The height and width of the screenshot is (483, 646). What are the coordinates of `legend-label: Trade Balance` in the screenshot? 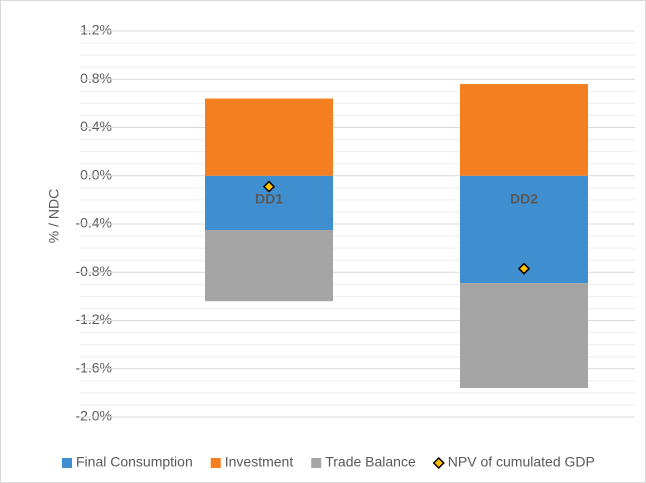 It's located at (370, 462).